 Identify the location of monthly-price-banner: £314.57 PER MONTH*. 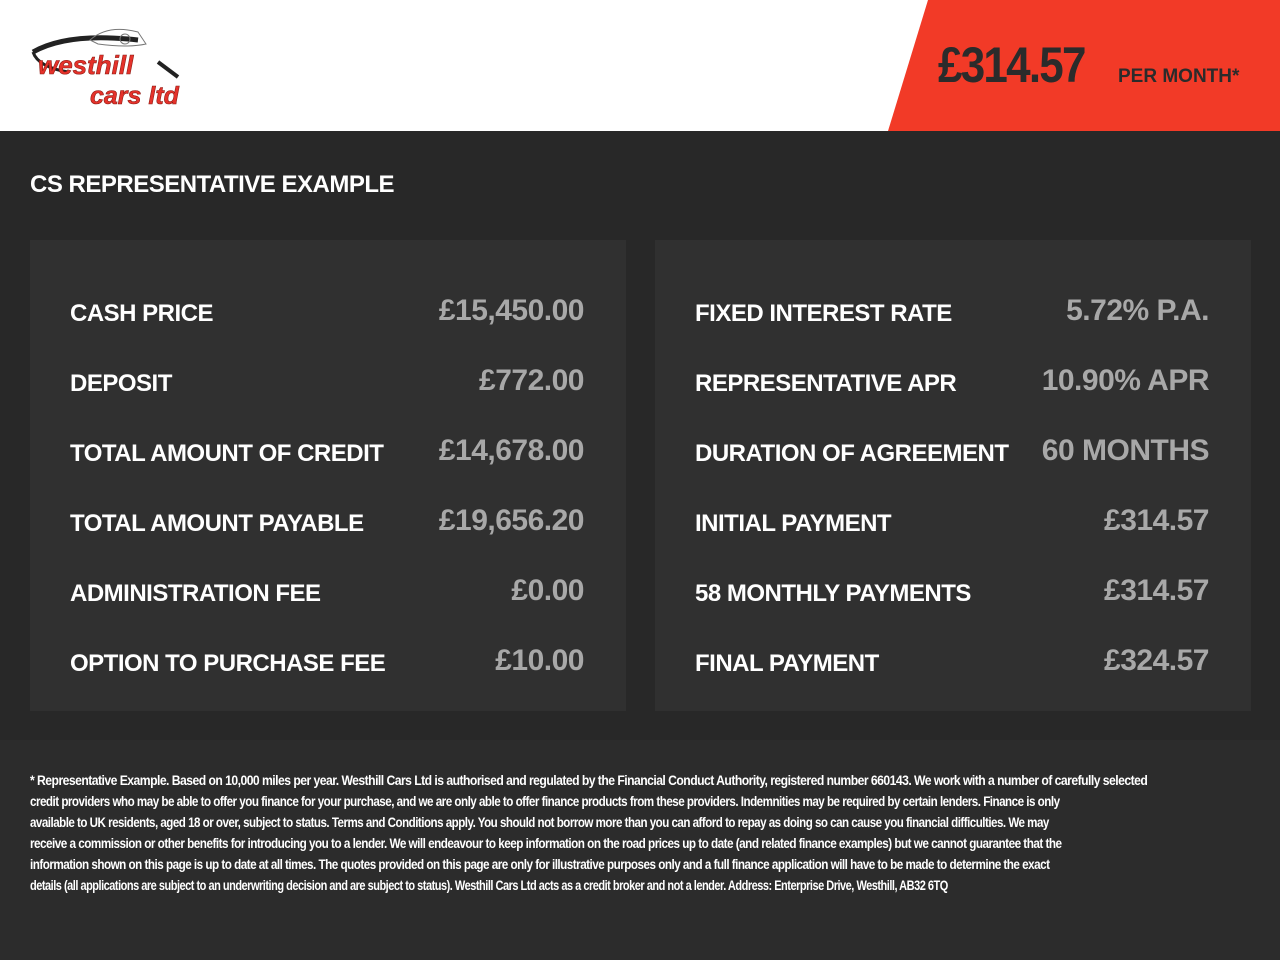
(1084, 65).